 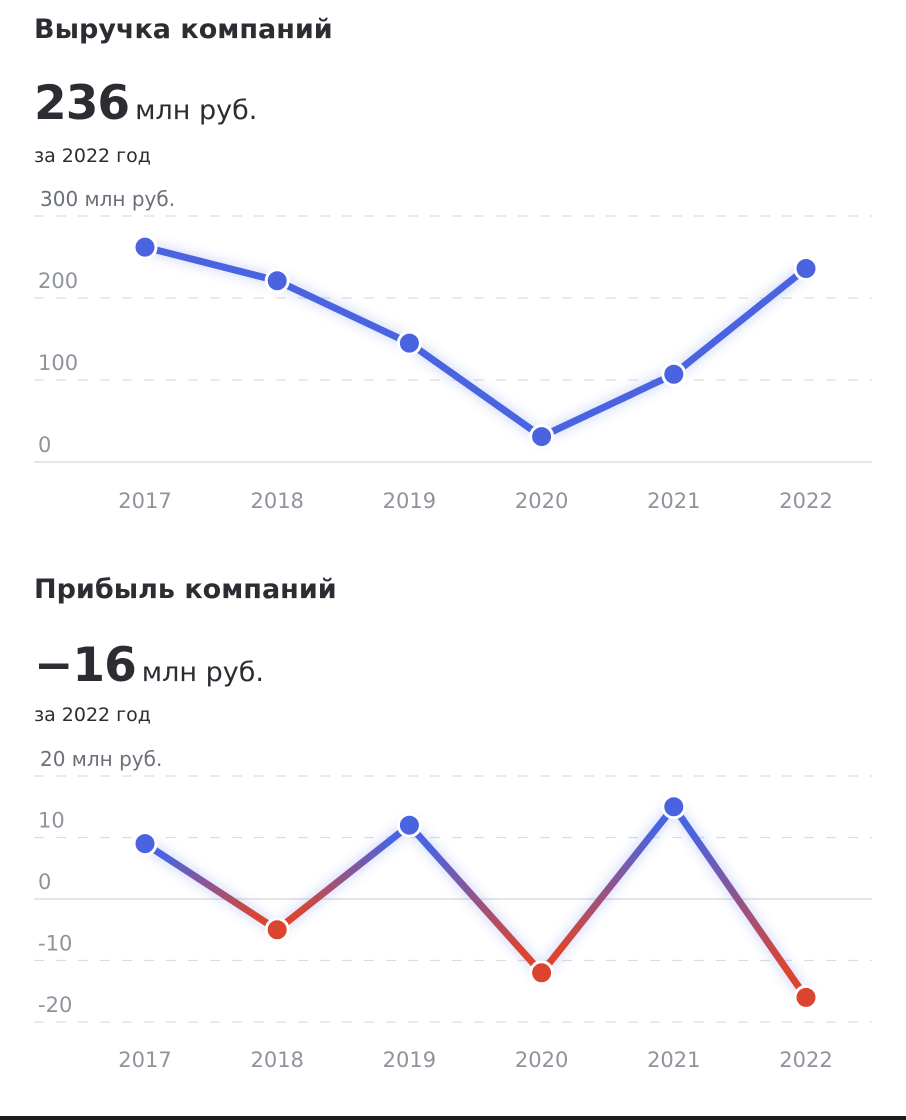 What do you see at coordinates (92, 715) in the screenshot?
I see `profit-period: за 2022 год` at bounding box center [92, 715].